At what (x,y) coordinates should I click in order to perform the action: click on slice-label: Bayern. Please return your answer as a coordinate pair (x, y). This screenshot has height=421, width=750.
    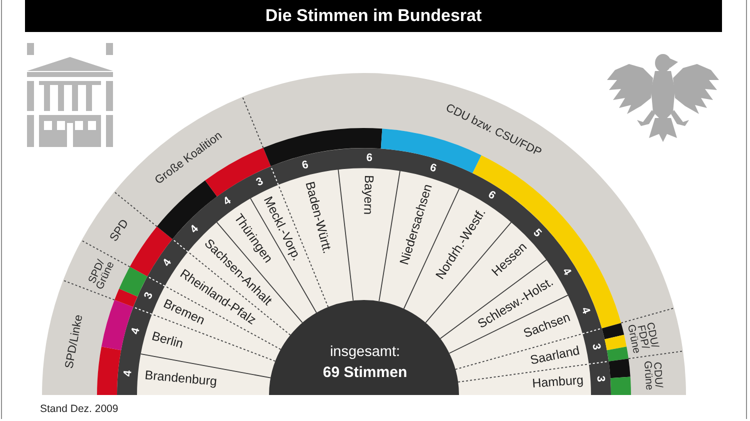
    Looking at the image, I should click on (368, 194).